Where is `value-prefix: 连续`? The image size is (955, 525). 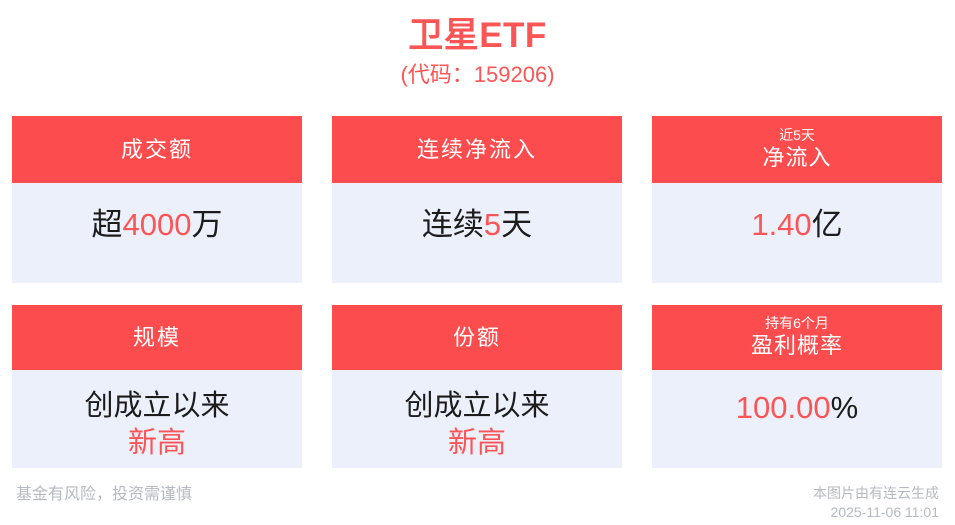 value-prefix: 连续 is located at coordinates (452, 224).